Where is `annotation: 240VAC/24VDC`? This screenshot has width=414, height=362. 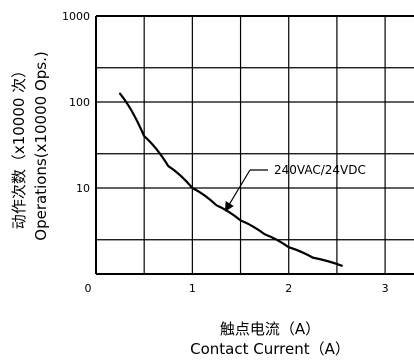
annotation: 240VAC/24VDC is located at coordinates (295, 187).